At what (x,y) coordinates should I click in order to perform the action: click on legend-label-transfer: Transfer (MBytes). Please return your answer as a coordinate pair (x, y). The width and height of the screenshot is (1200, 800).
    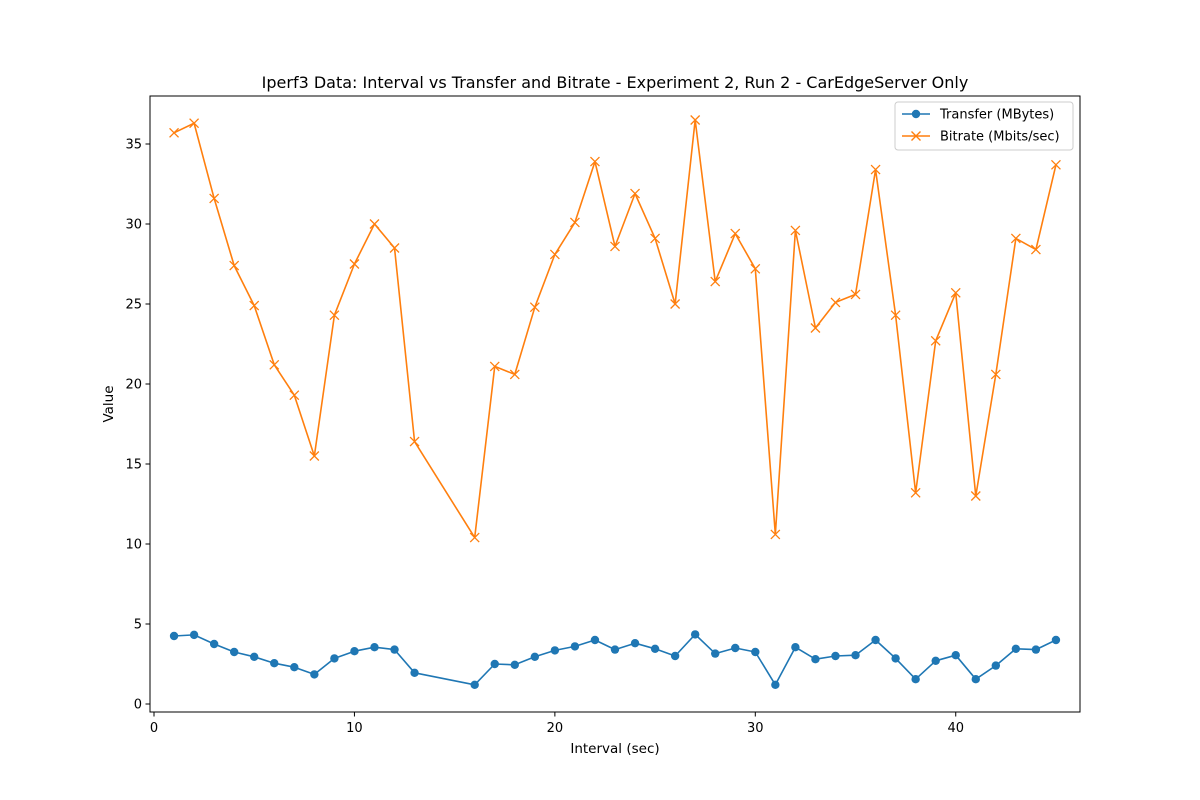
    Looking at the image, I should click on (996, 115).